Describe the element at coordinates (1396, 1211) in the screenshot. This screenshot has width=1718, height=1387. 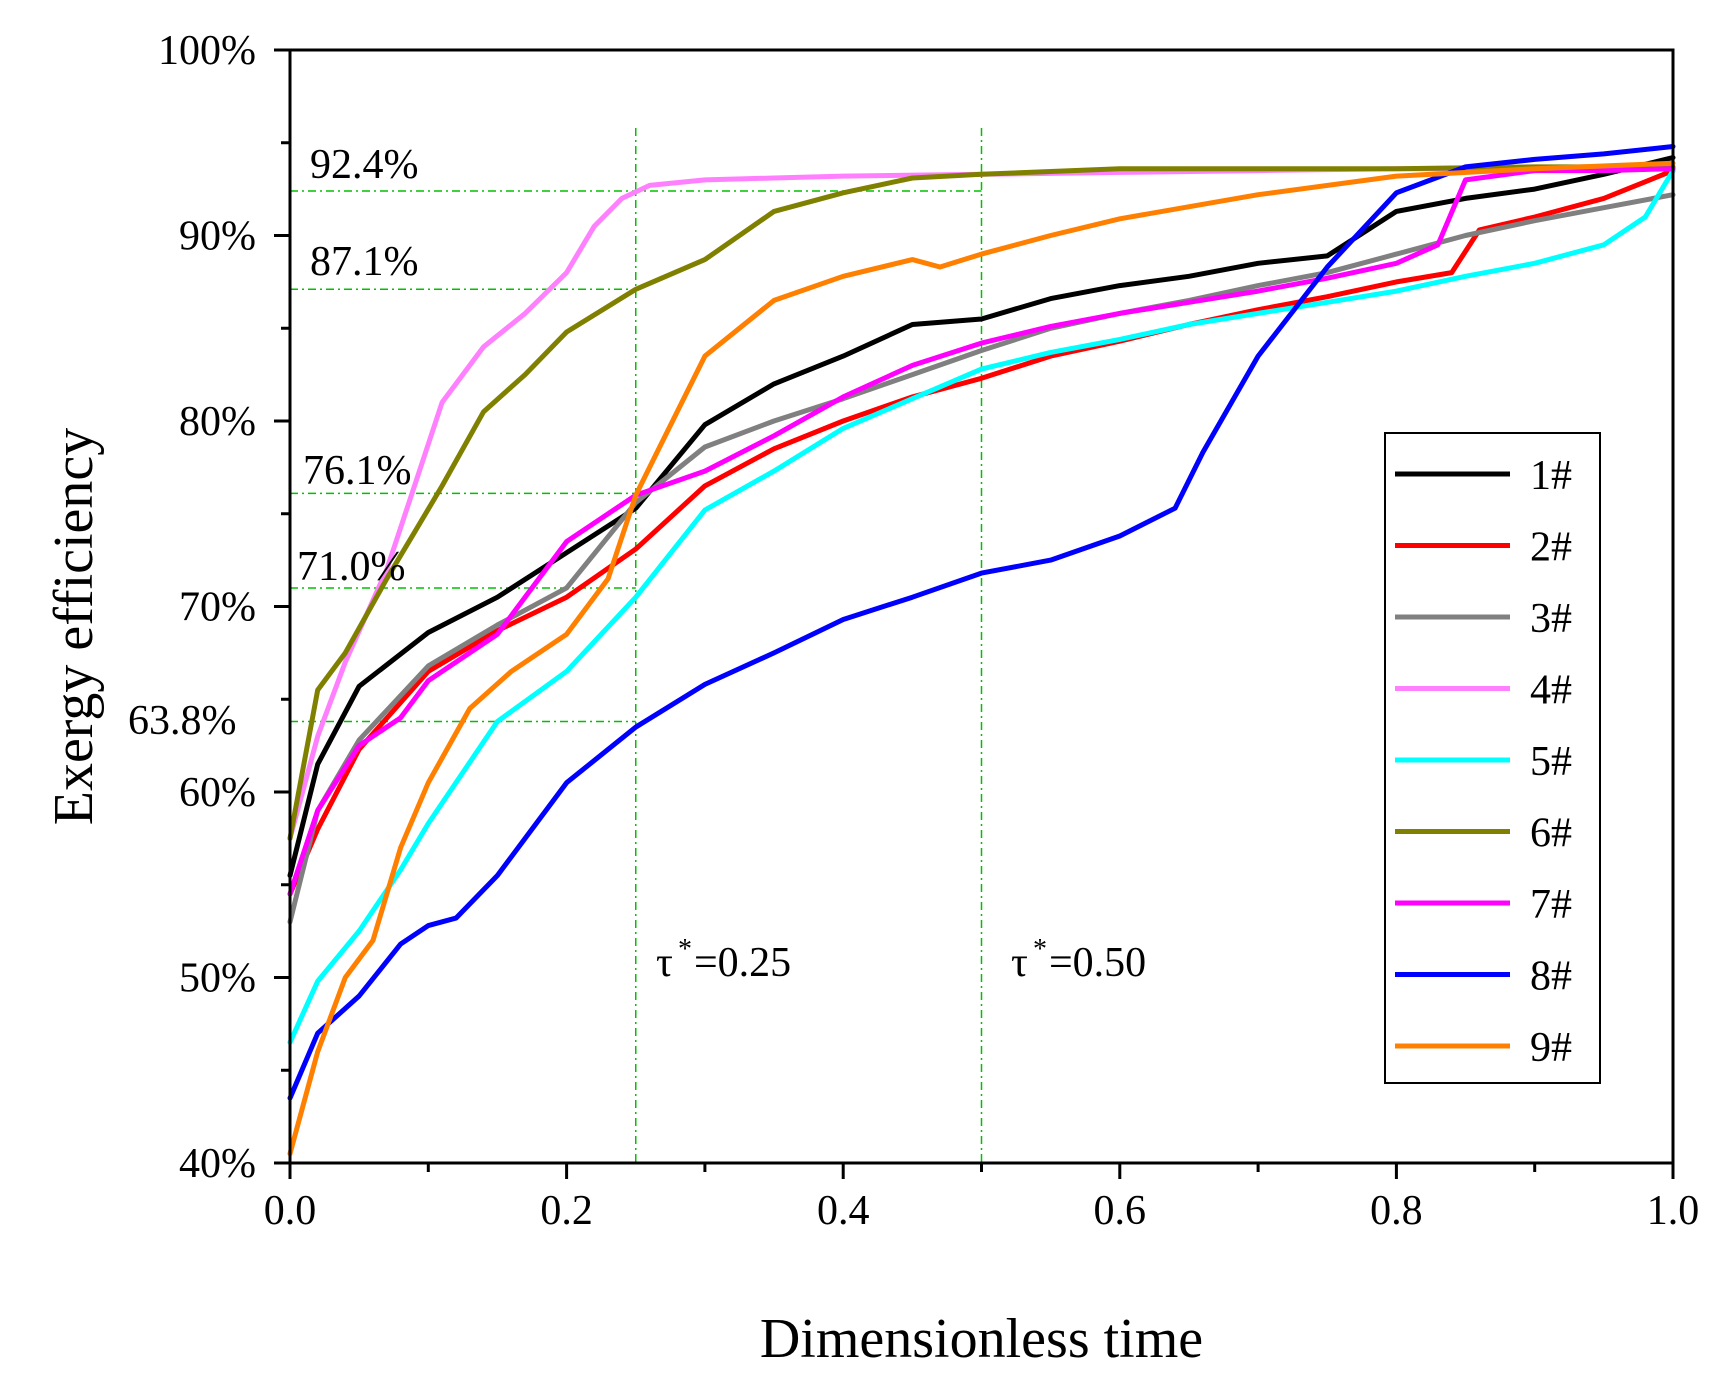
I see `x-tick-label: 0.8` at that location.